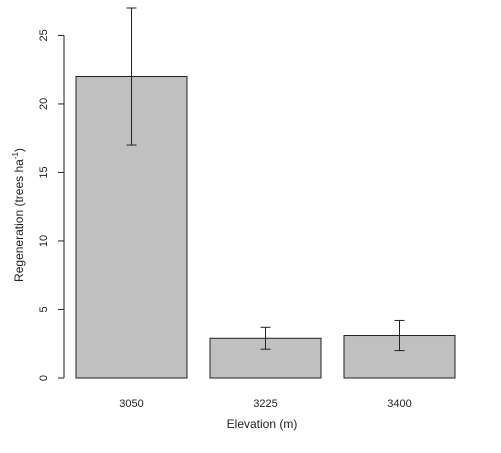 The image size is (501, 453). Describe the element at coordinates (44, 241) in the screenshot. I see `y-tick-label: 10` at that location.